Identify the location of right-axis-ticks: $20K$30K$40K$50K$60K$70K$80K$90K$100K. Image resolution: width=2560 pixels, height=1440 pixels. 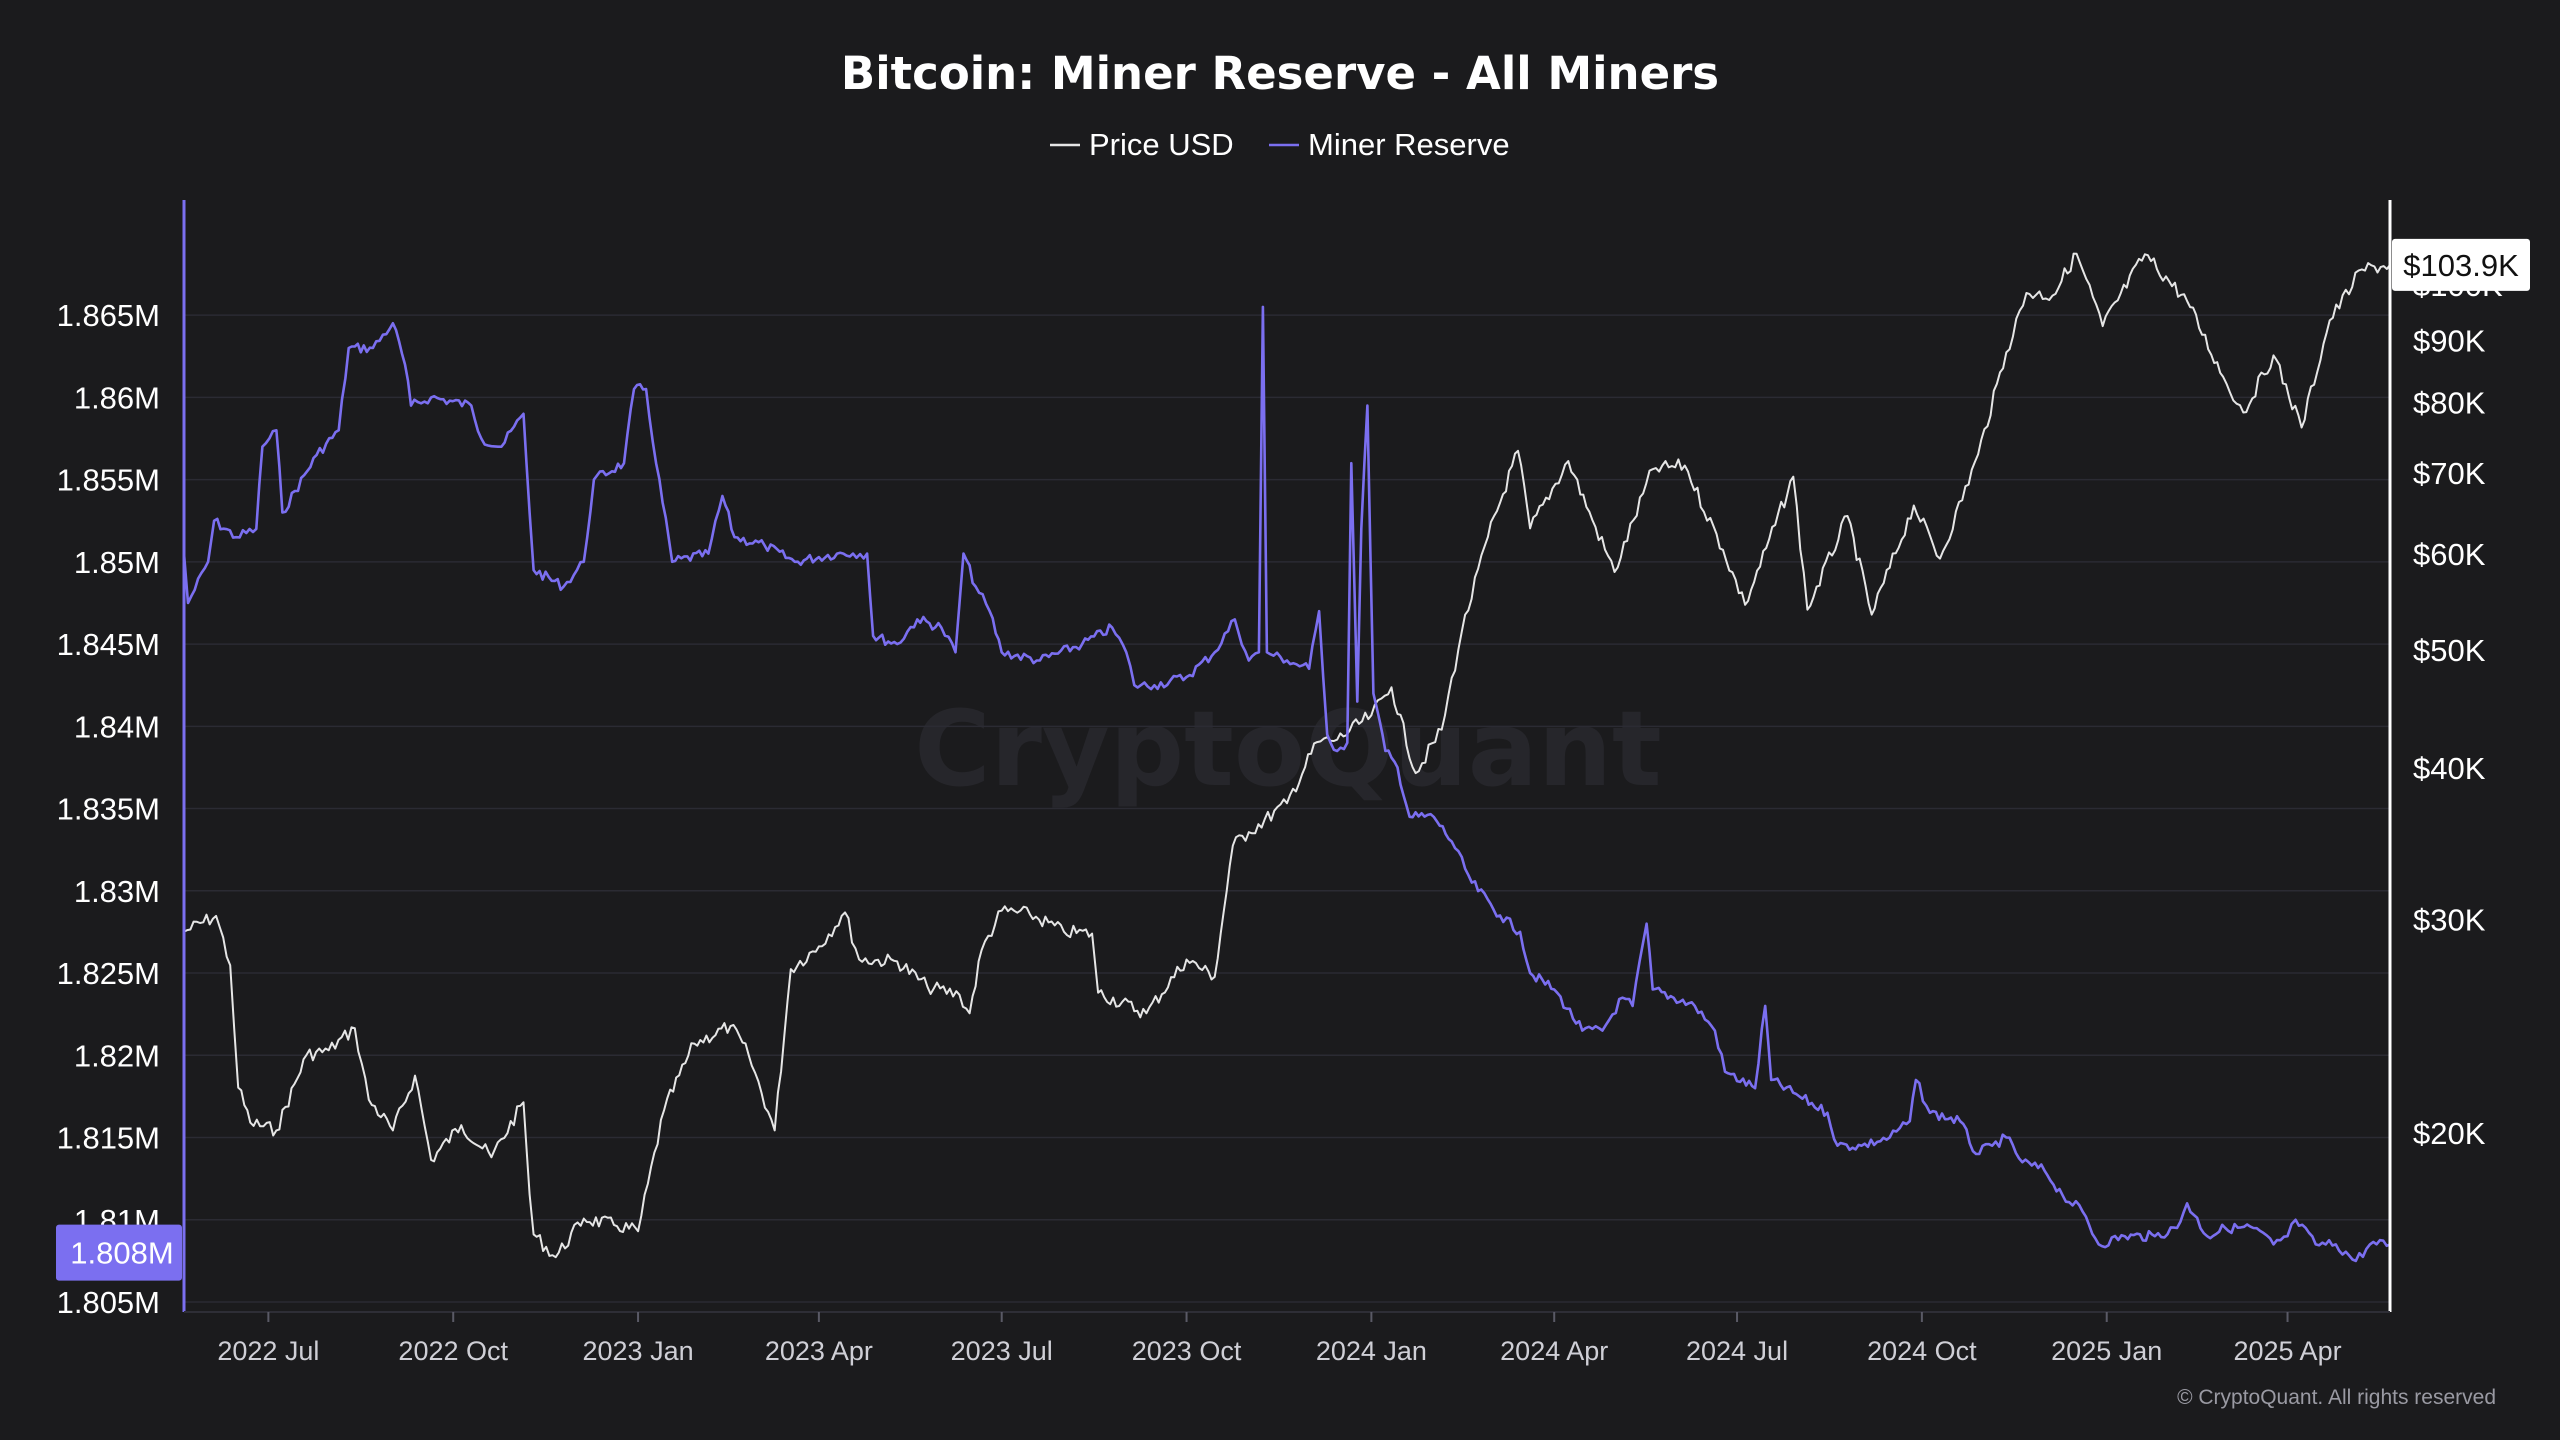
(2458, 709).